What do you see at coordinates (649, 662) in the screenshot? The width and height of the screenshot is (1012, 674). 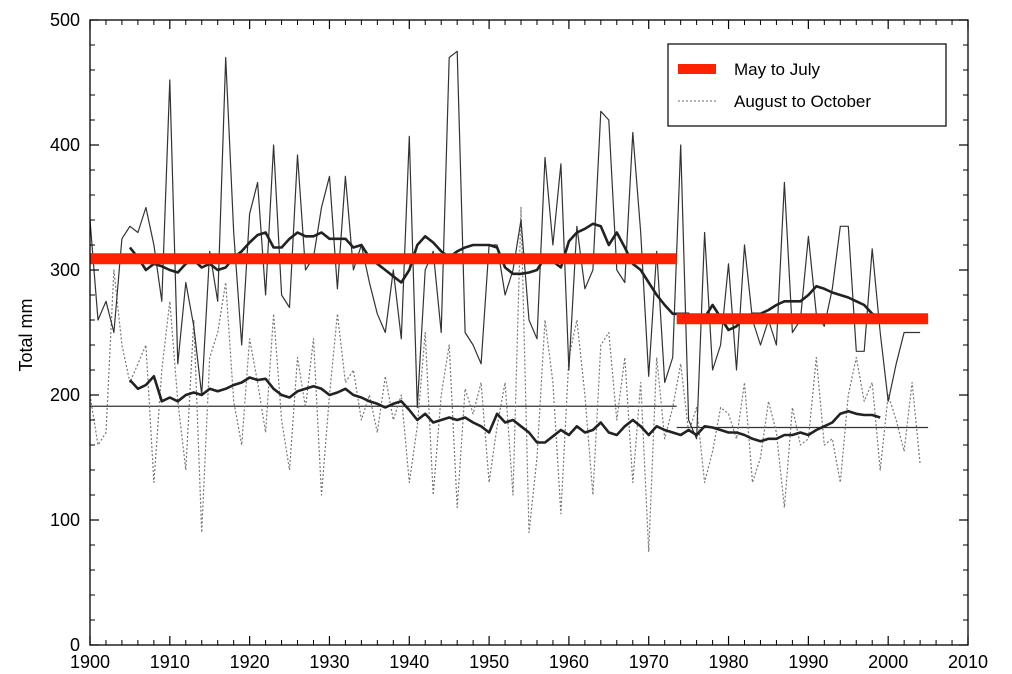 I see `x-tick-label: 1970` at bounding box center [649, 662].